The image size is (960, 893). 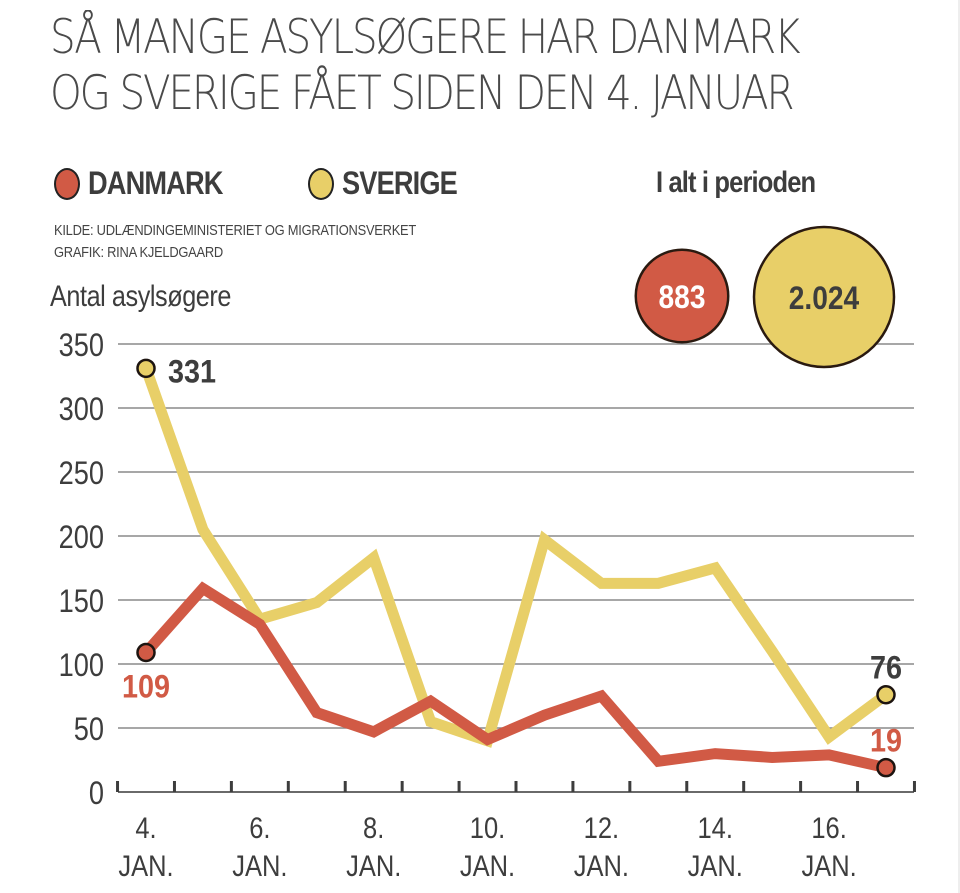 I want to click on total-value-label: 883, so click(x=682, y=297).